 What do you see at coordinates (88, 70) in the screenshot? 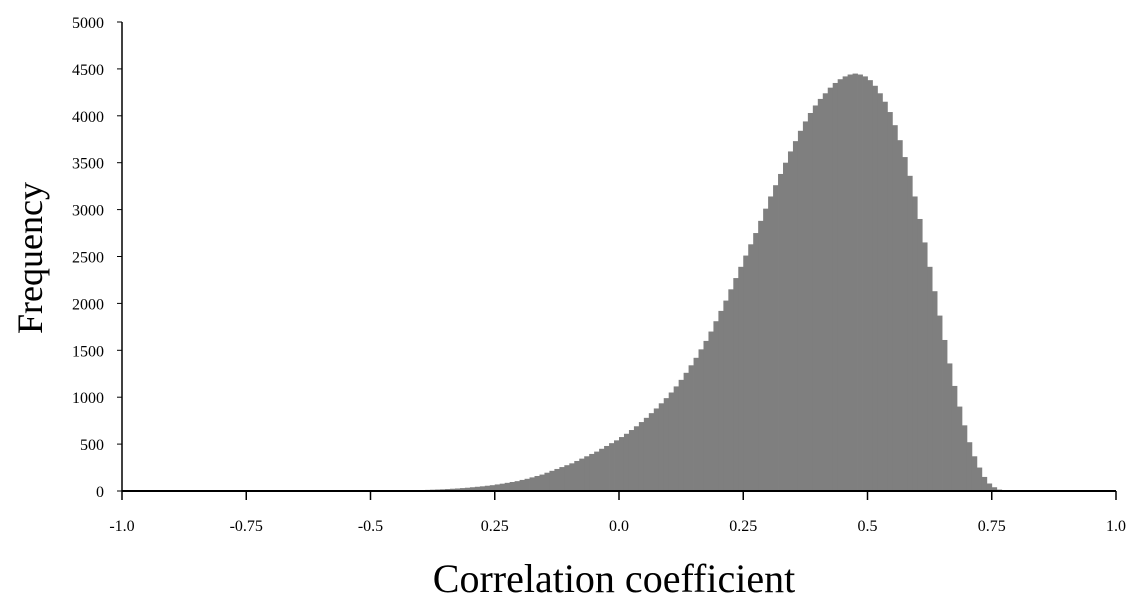
I see `y-tick-label: 4500` at bounding box center [88, 70].